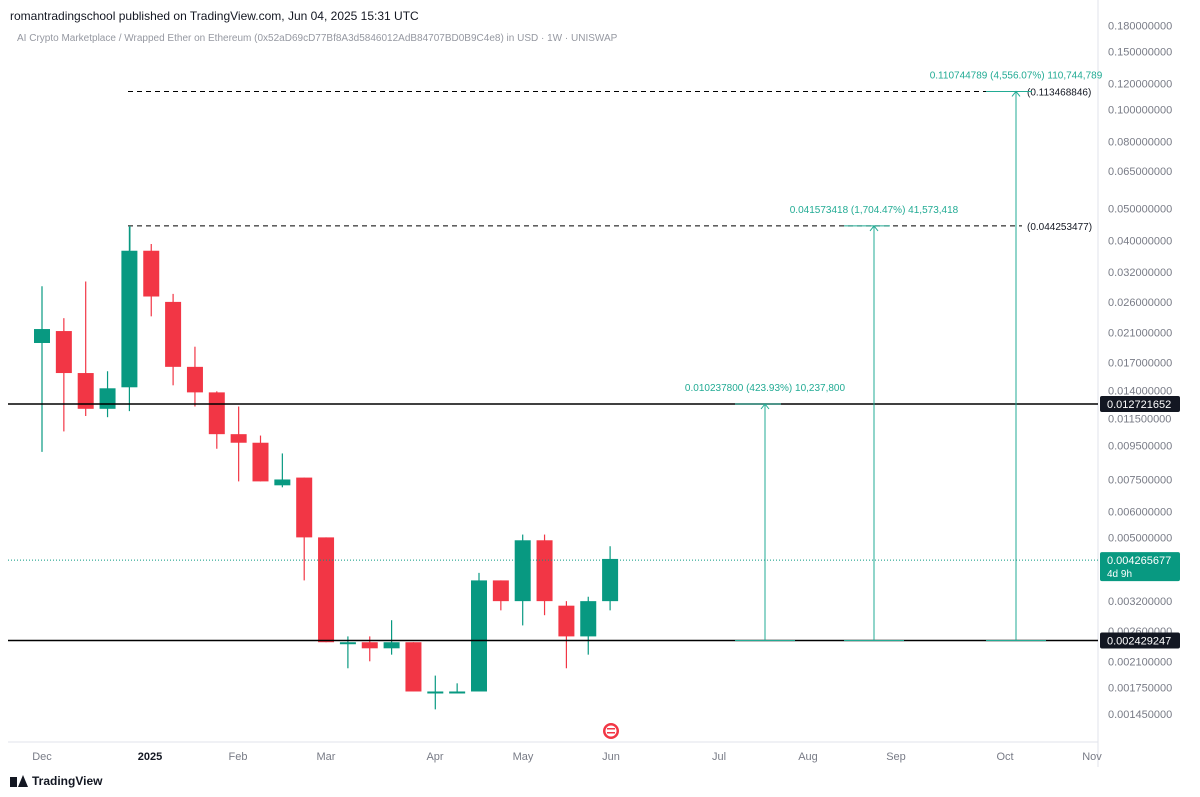 This screenshot has height=797, width=1200. Describe the element at coordinates (1016, 75) in the screenshot. I see `measure-label: 0.110744789 (4,556.07%) 110,744,789` at that location.